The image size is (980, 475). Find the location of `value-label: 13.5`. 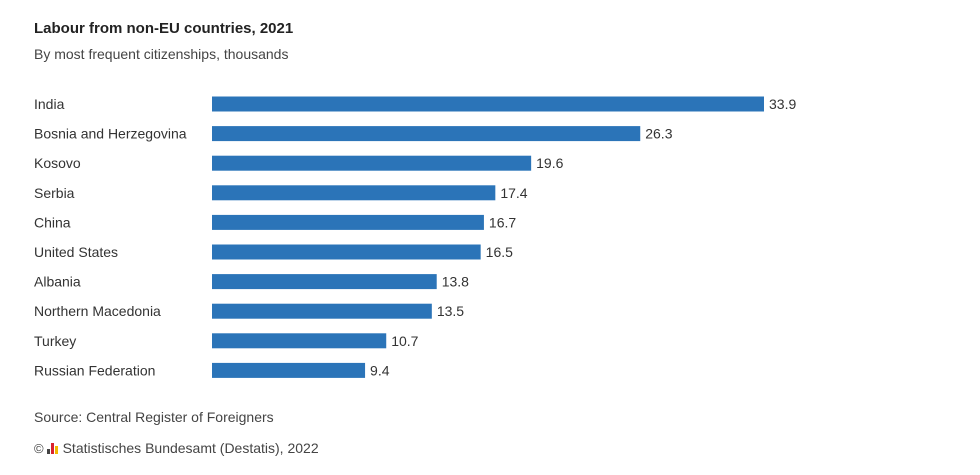

value-label: 13.5 is located at coordinates (450, 311).